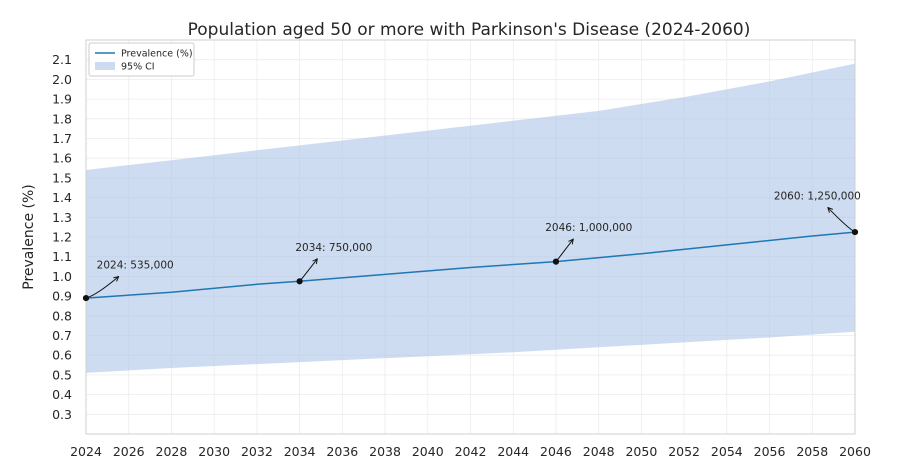  Describe the element at coordinates (62, 296) in the screenshot. I see `y-tick-label: 0.9` at that location.